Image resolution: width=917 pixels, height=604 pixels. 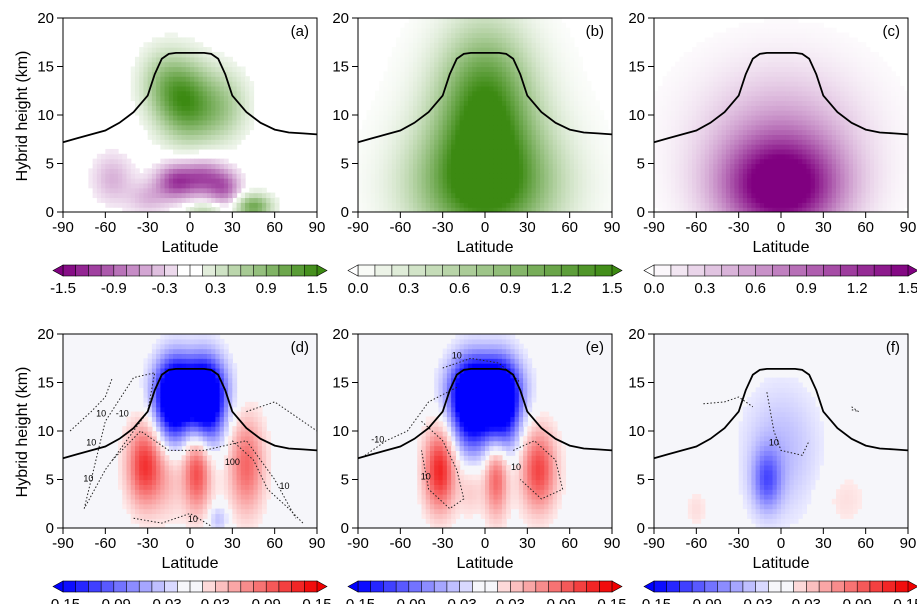 I want to click on colorbar-tick-label: -0.3, so click(x=165, y=288).